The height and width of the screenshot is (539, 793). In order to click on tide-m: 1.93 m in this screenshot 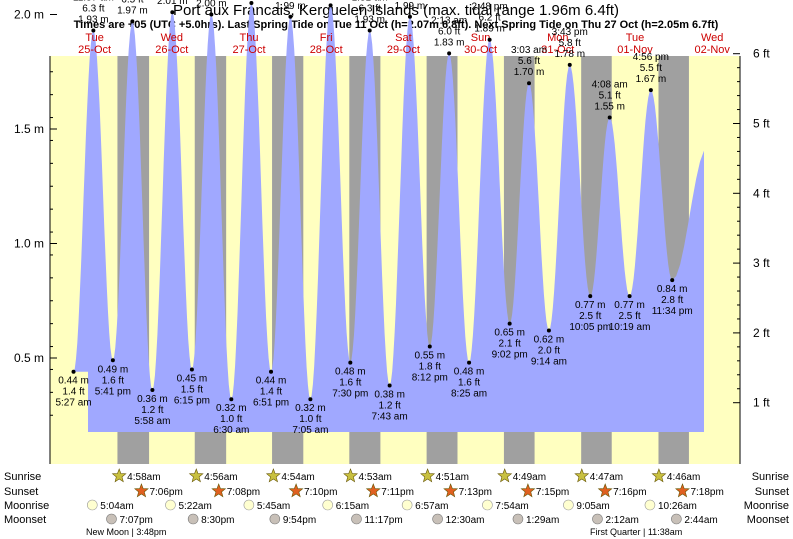, I will do `click(369, 20)`.